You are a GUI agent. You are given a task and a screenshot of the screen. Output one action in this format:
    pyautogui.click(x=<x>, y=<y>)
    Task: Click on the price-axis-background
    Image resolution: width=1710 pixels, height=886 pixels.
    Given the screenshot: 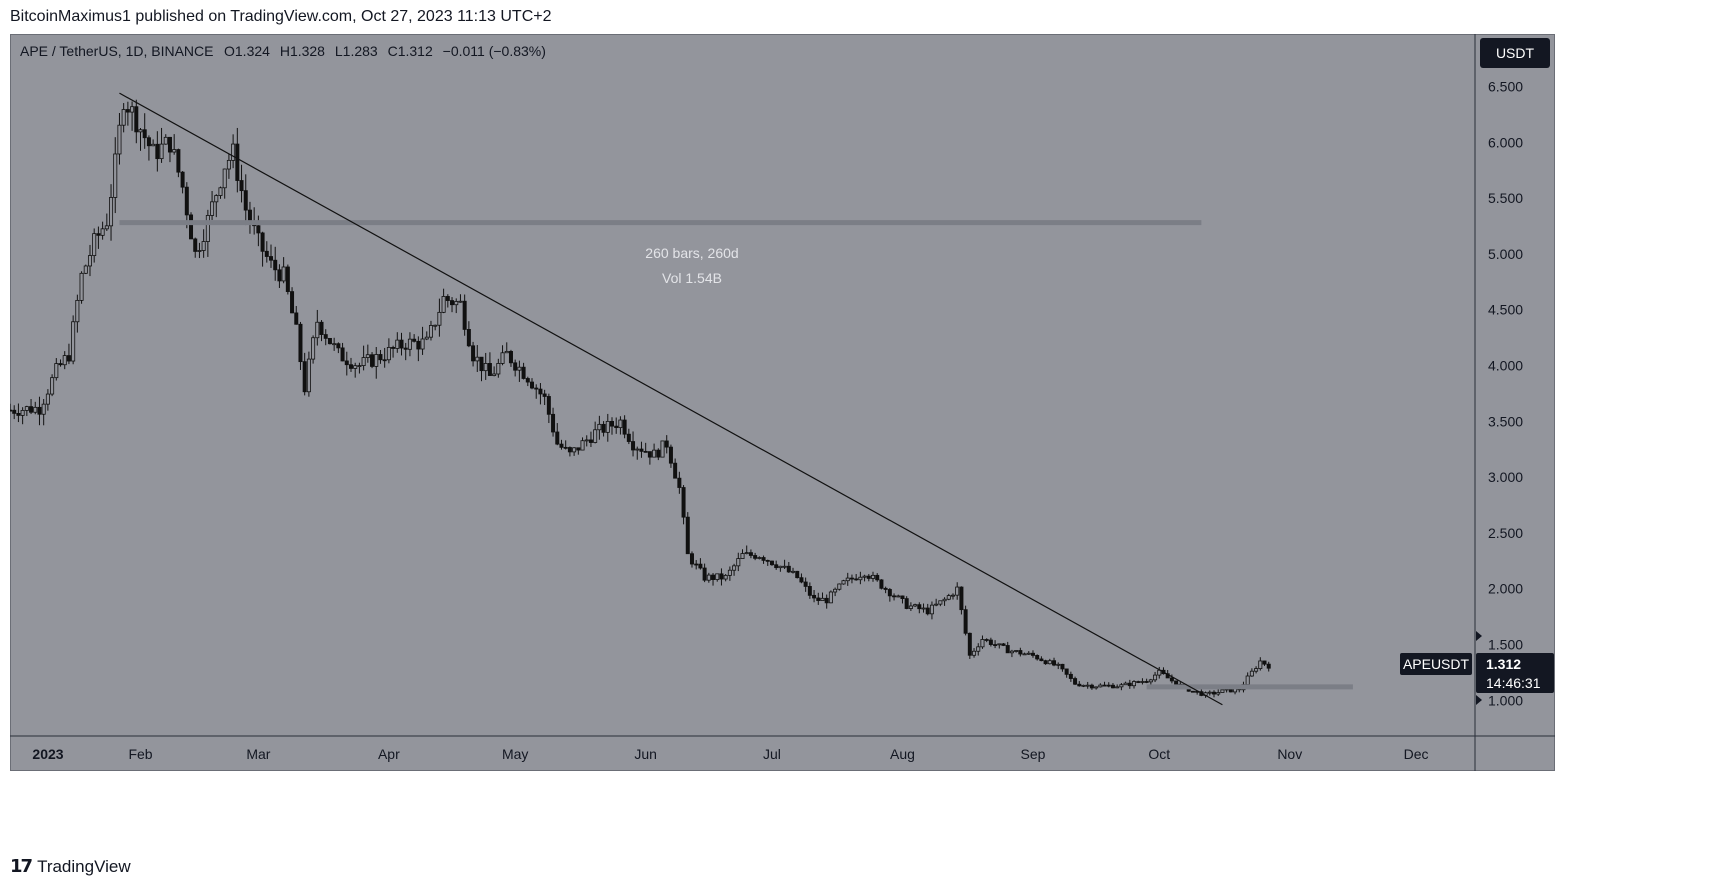 What is the action you would take?
    pyautogui.click(x=1515, y=385)
    